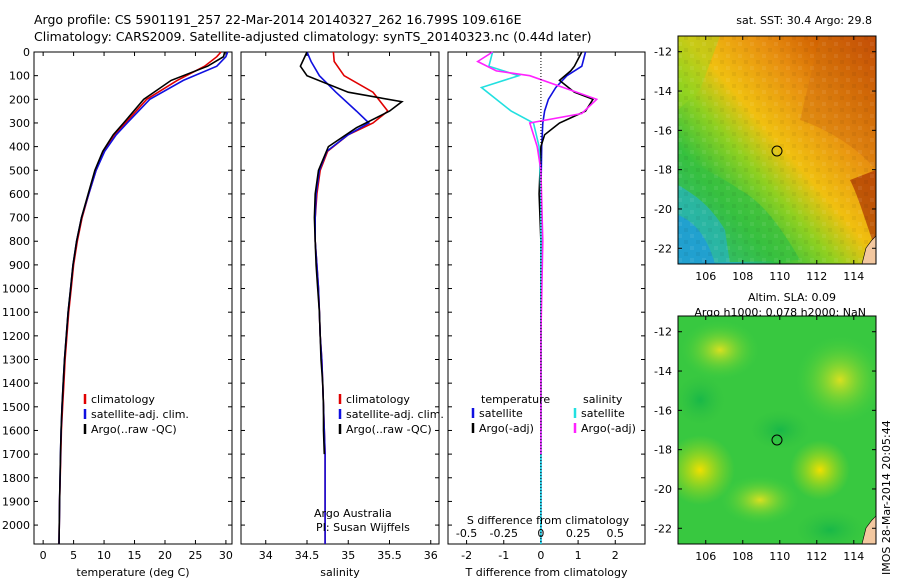  Describe the element at coordinates (603, 413) in the screenshot. I see `diff-sal-legend-label: satellite` at that location.